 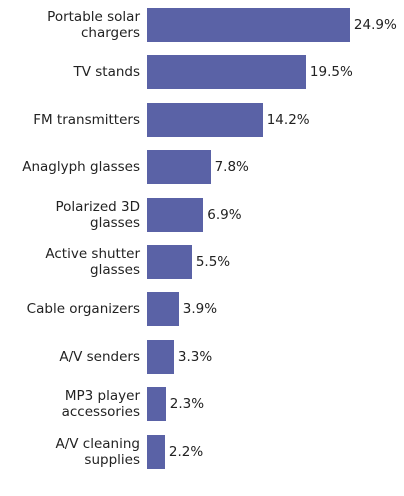 What do you see at coordinates (106, 72) in the screenshot?
I see `category-label: TV stands` at bounding box center [106, 72].